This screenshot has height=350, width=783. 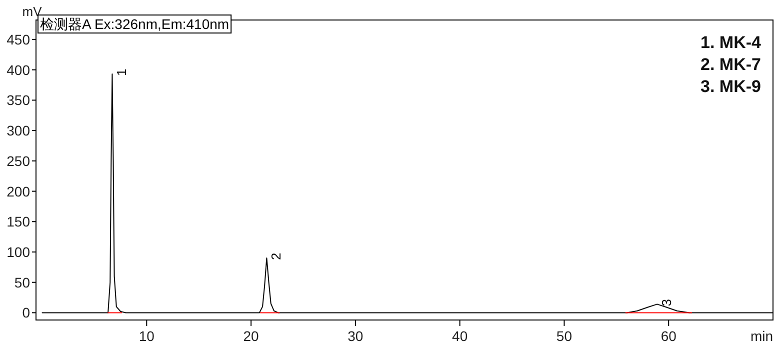 What do you see at coordinates (18, 130) in the screenshot?
I see `y-tick-label: 300` at bounding box center [18, 130].